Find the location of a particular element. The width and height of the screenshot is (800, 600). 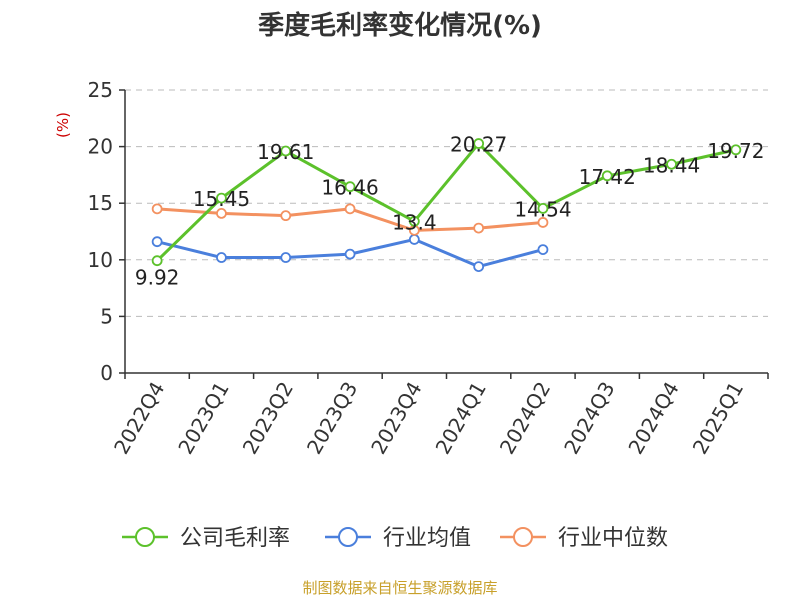

x-tick-label: 2024Q4 is located at coordinates (653, 418).